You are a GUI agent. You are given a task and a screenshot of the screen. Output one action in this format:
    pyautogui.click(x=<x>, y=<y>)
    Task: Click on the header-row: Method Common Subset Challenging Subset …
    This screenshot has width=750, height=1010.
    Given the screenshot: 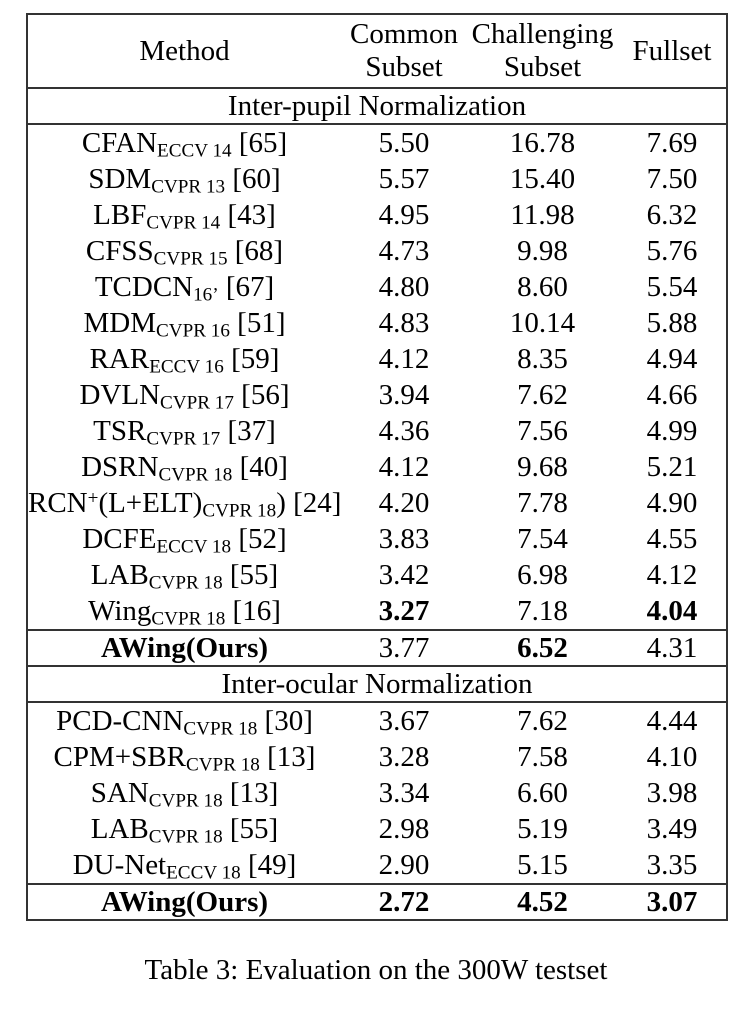 What is the action you would take?
    pyautogui.click(x=377, y=51)
    